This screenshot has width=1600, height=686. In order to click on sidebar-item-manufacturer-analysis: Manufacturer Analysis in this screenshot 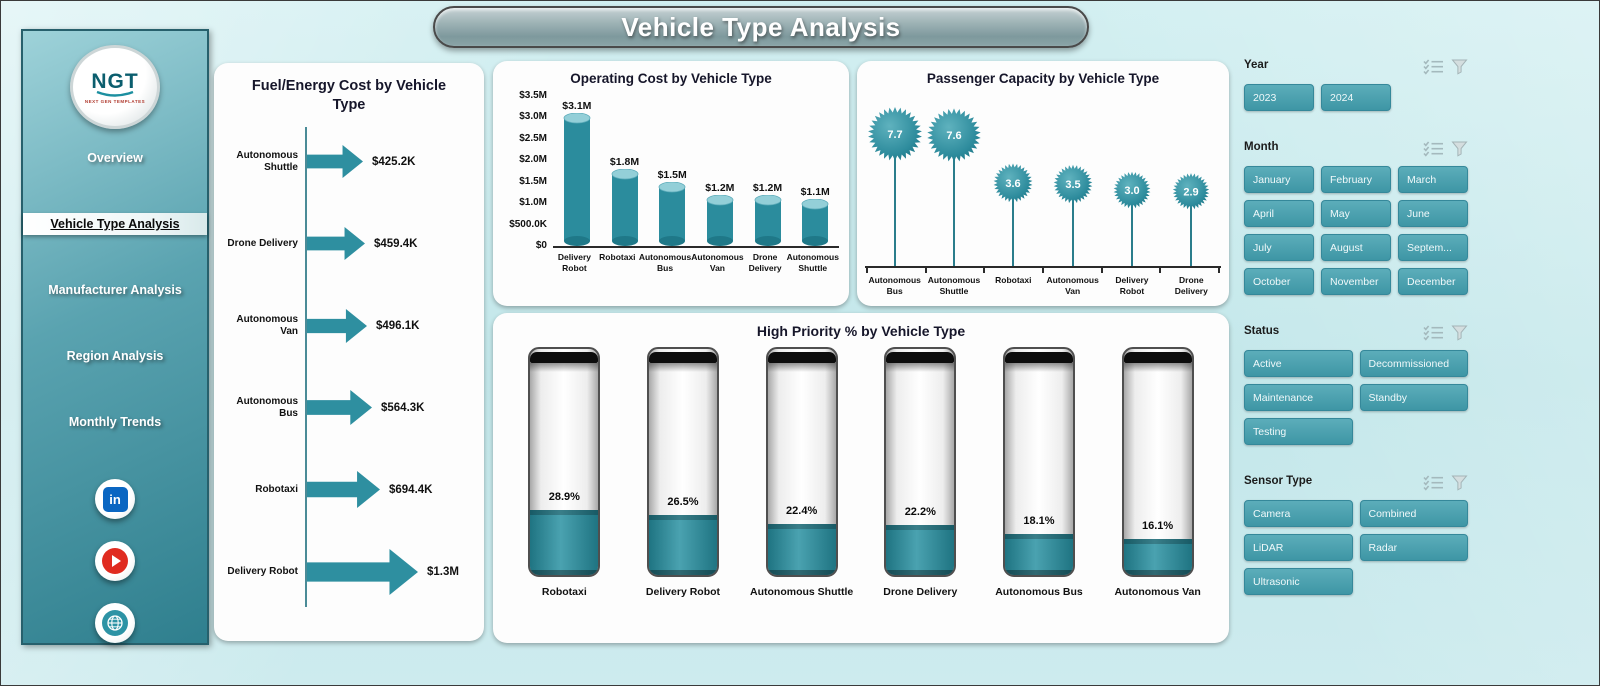, I will do `click(115, 290)`.